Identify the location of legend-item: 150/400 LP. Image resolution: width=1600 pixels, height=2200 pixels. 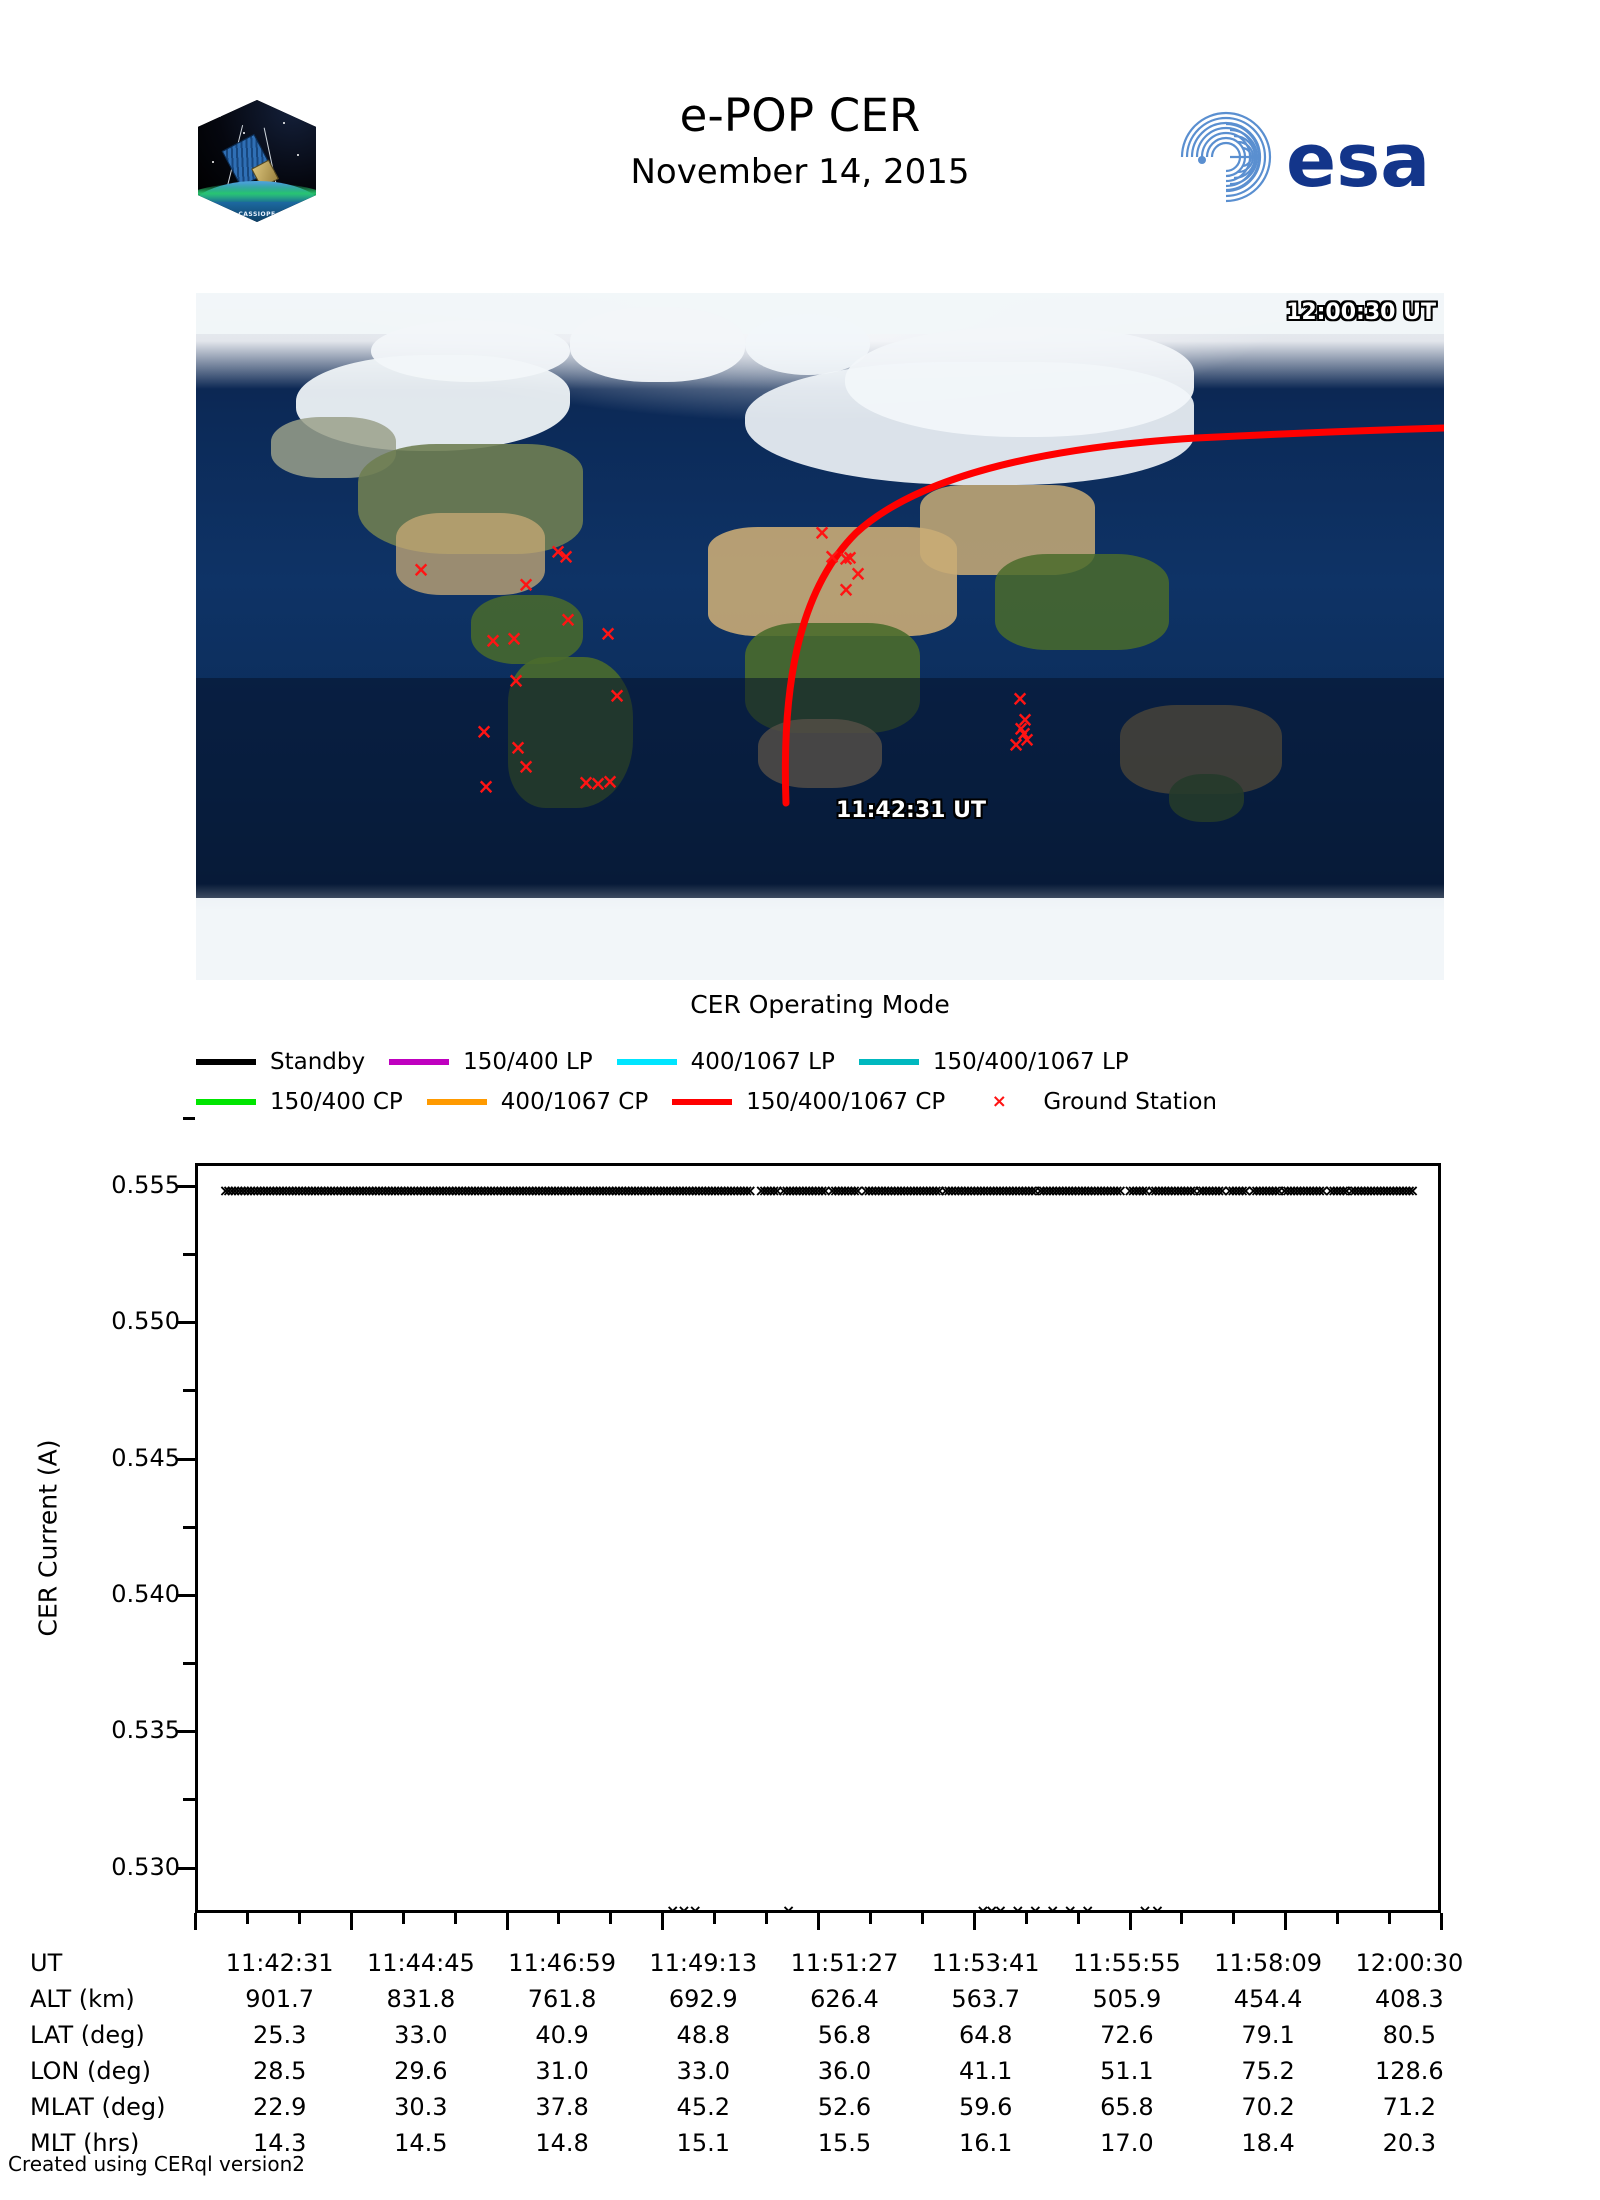
(491, 1062).